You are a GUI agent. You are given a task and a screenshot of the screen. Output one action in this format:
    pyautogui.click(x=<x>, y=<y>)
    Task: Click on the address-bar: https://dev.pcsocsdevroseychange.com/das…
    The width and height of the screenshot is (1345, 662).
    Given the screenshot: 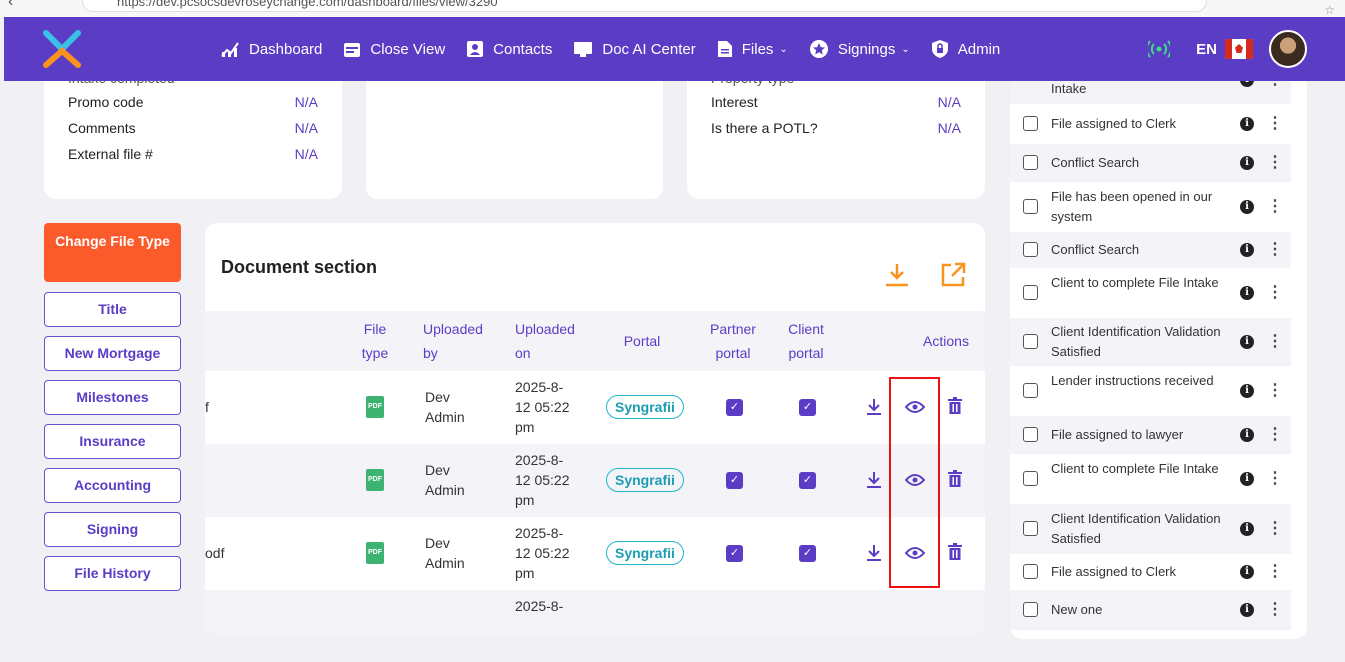 What is the action you would take?
    pyautogui.click(x=644, y=6)
    